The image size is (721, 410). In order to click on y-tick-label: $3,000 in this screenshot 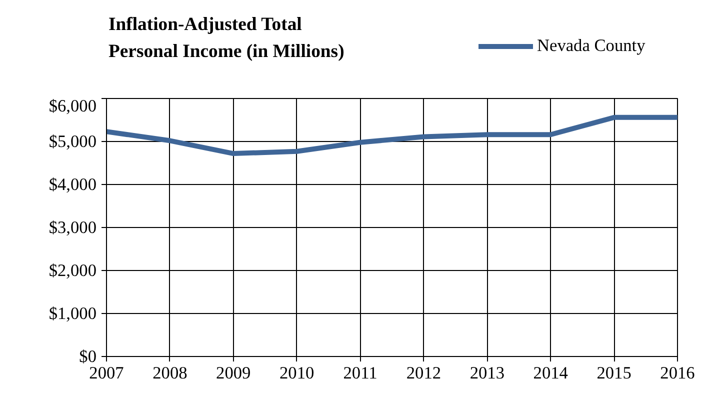, I will do `click(72, 227)`.